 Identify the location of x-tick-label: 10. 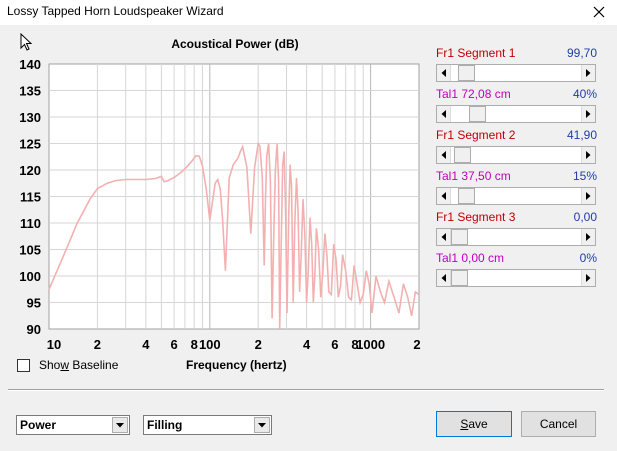
(54, 344).